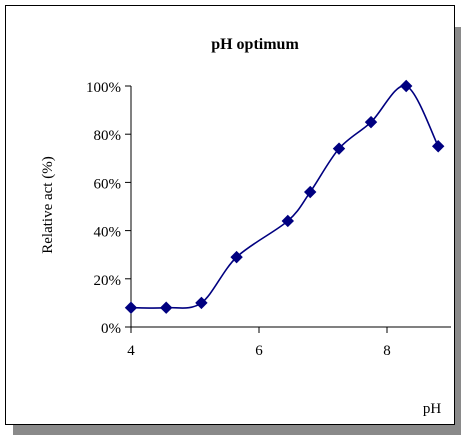 The width and height of the screenshot is (465, 440). What do you see at coordinates (255, 44) in the screenshot?
I see `chart-title: pH optimum` at bounding box center [255, 44].